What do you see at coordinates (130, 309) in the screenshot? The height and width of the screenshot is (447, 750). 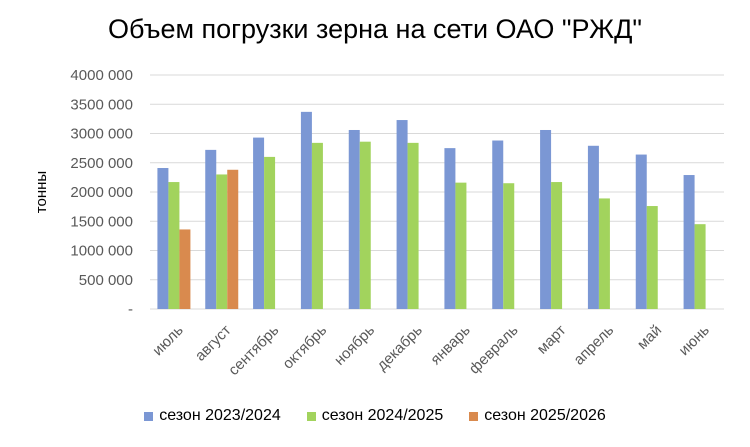 I see `y-tick-label: -` at bounding box center [130, 309].